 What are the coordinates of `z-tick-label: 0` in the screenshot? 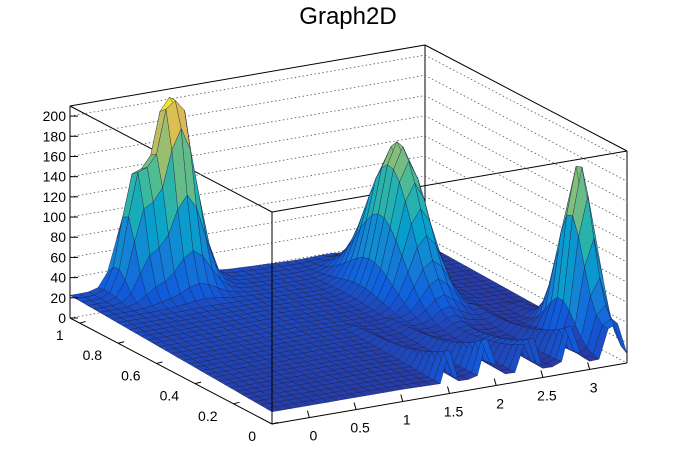 It's located at (62, 318).